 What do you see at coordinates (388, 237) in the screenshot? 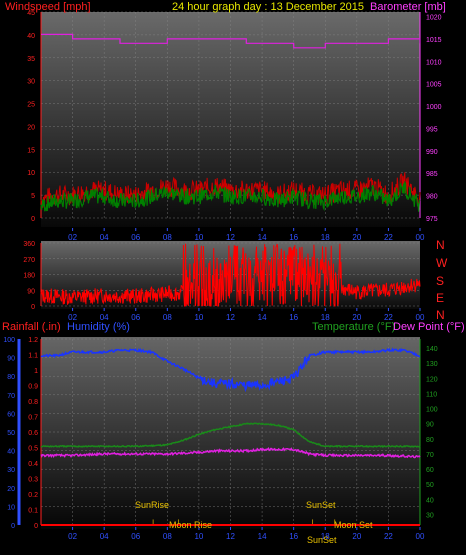
I see `wind-x-tick-label: 22` at bounding box center [388, 237].